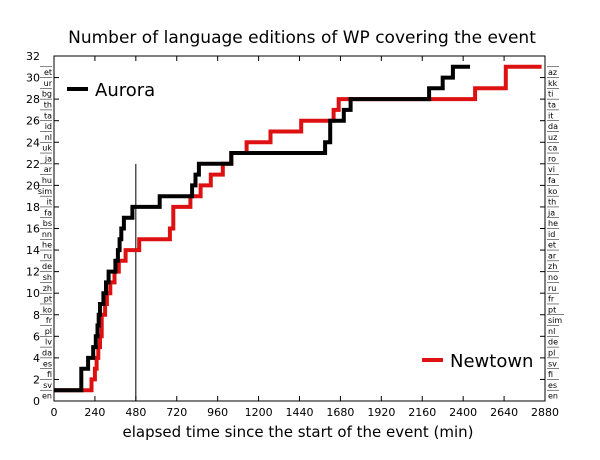 This screenshot has width=600, height=460. I want to click on language-label-aurora: hu, so click(47, 180).